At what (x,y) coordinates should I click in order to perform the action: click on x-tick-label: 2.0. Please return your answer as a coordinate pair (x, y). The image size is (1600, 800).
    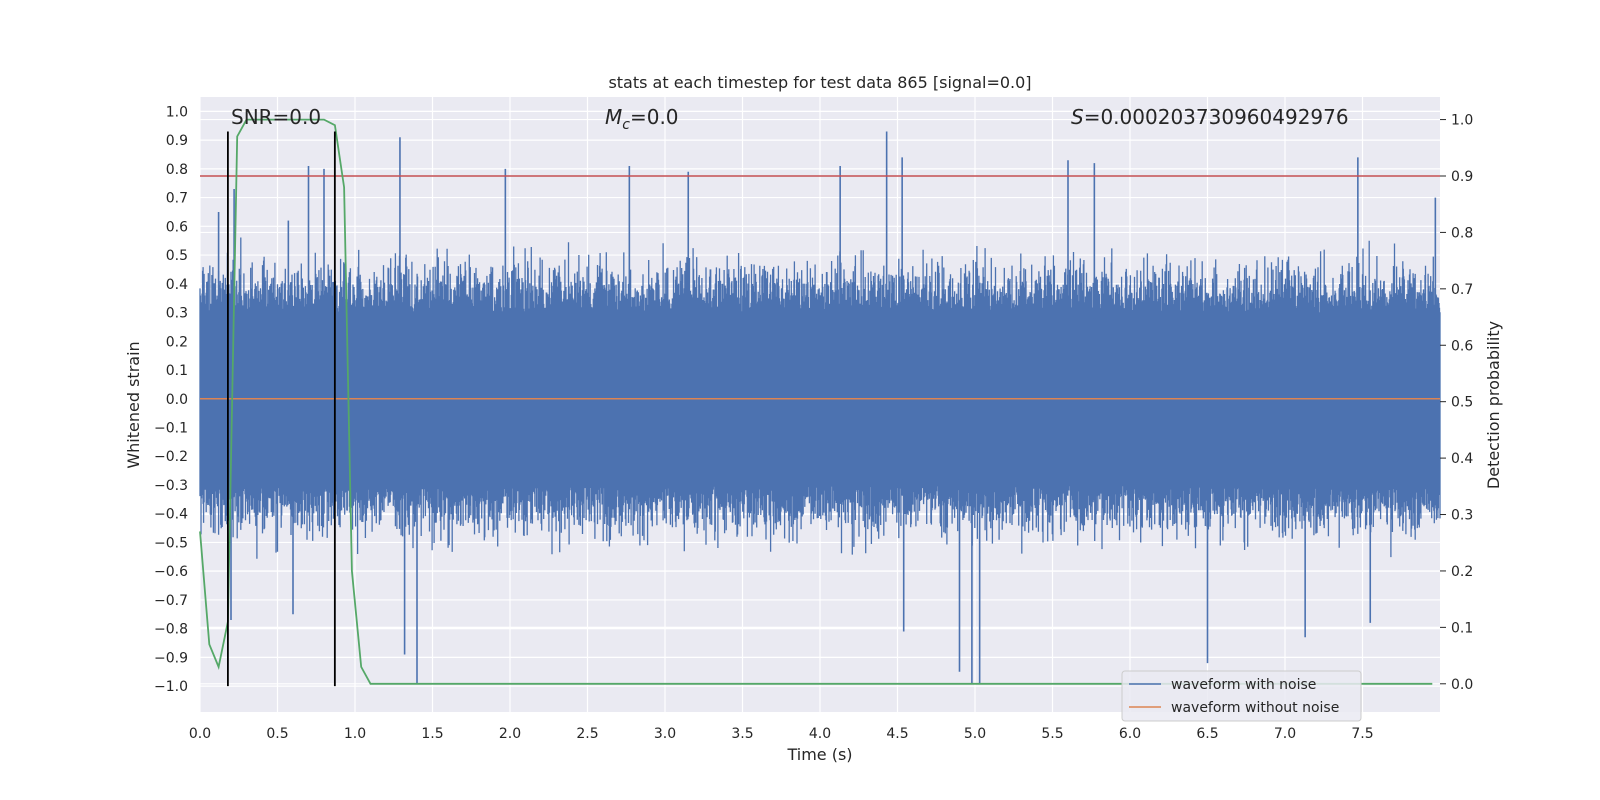
    Looking at the image, I should click on (510, 734).